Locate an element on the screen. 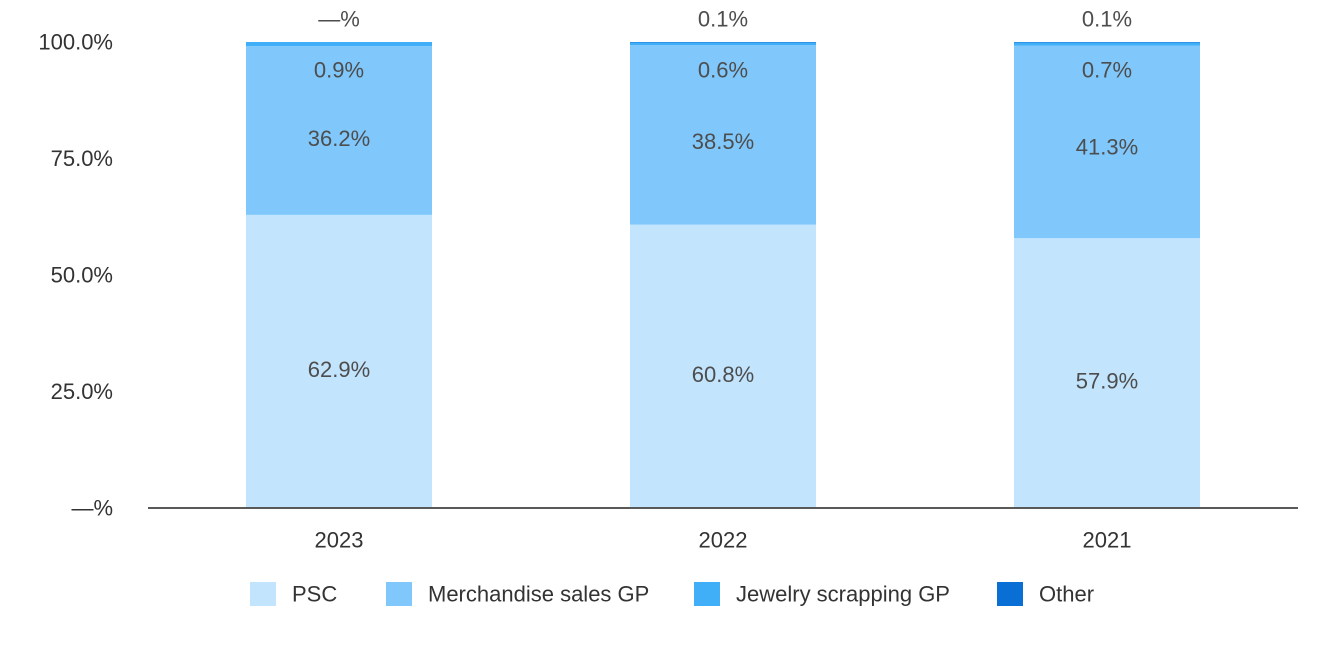 This screenshot has height=650, width=1340. data-label: 41.3% is located at coordinates (1107, 146).